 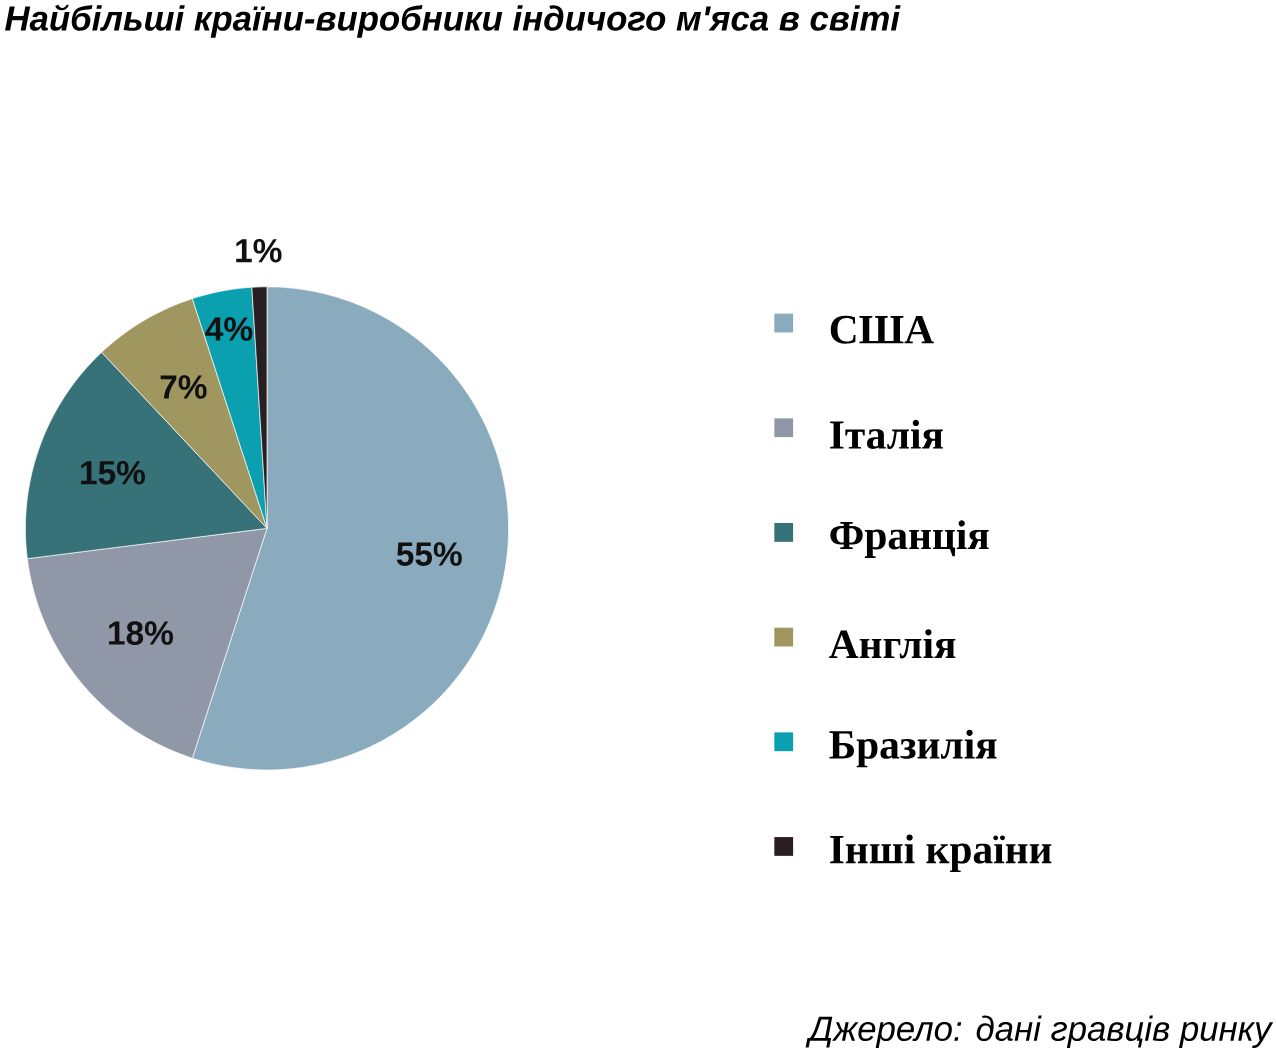 I want to click on data-label: 1%, so click(x=259, y=250).